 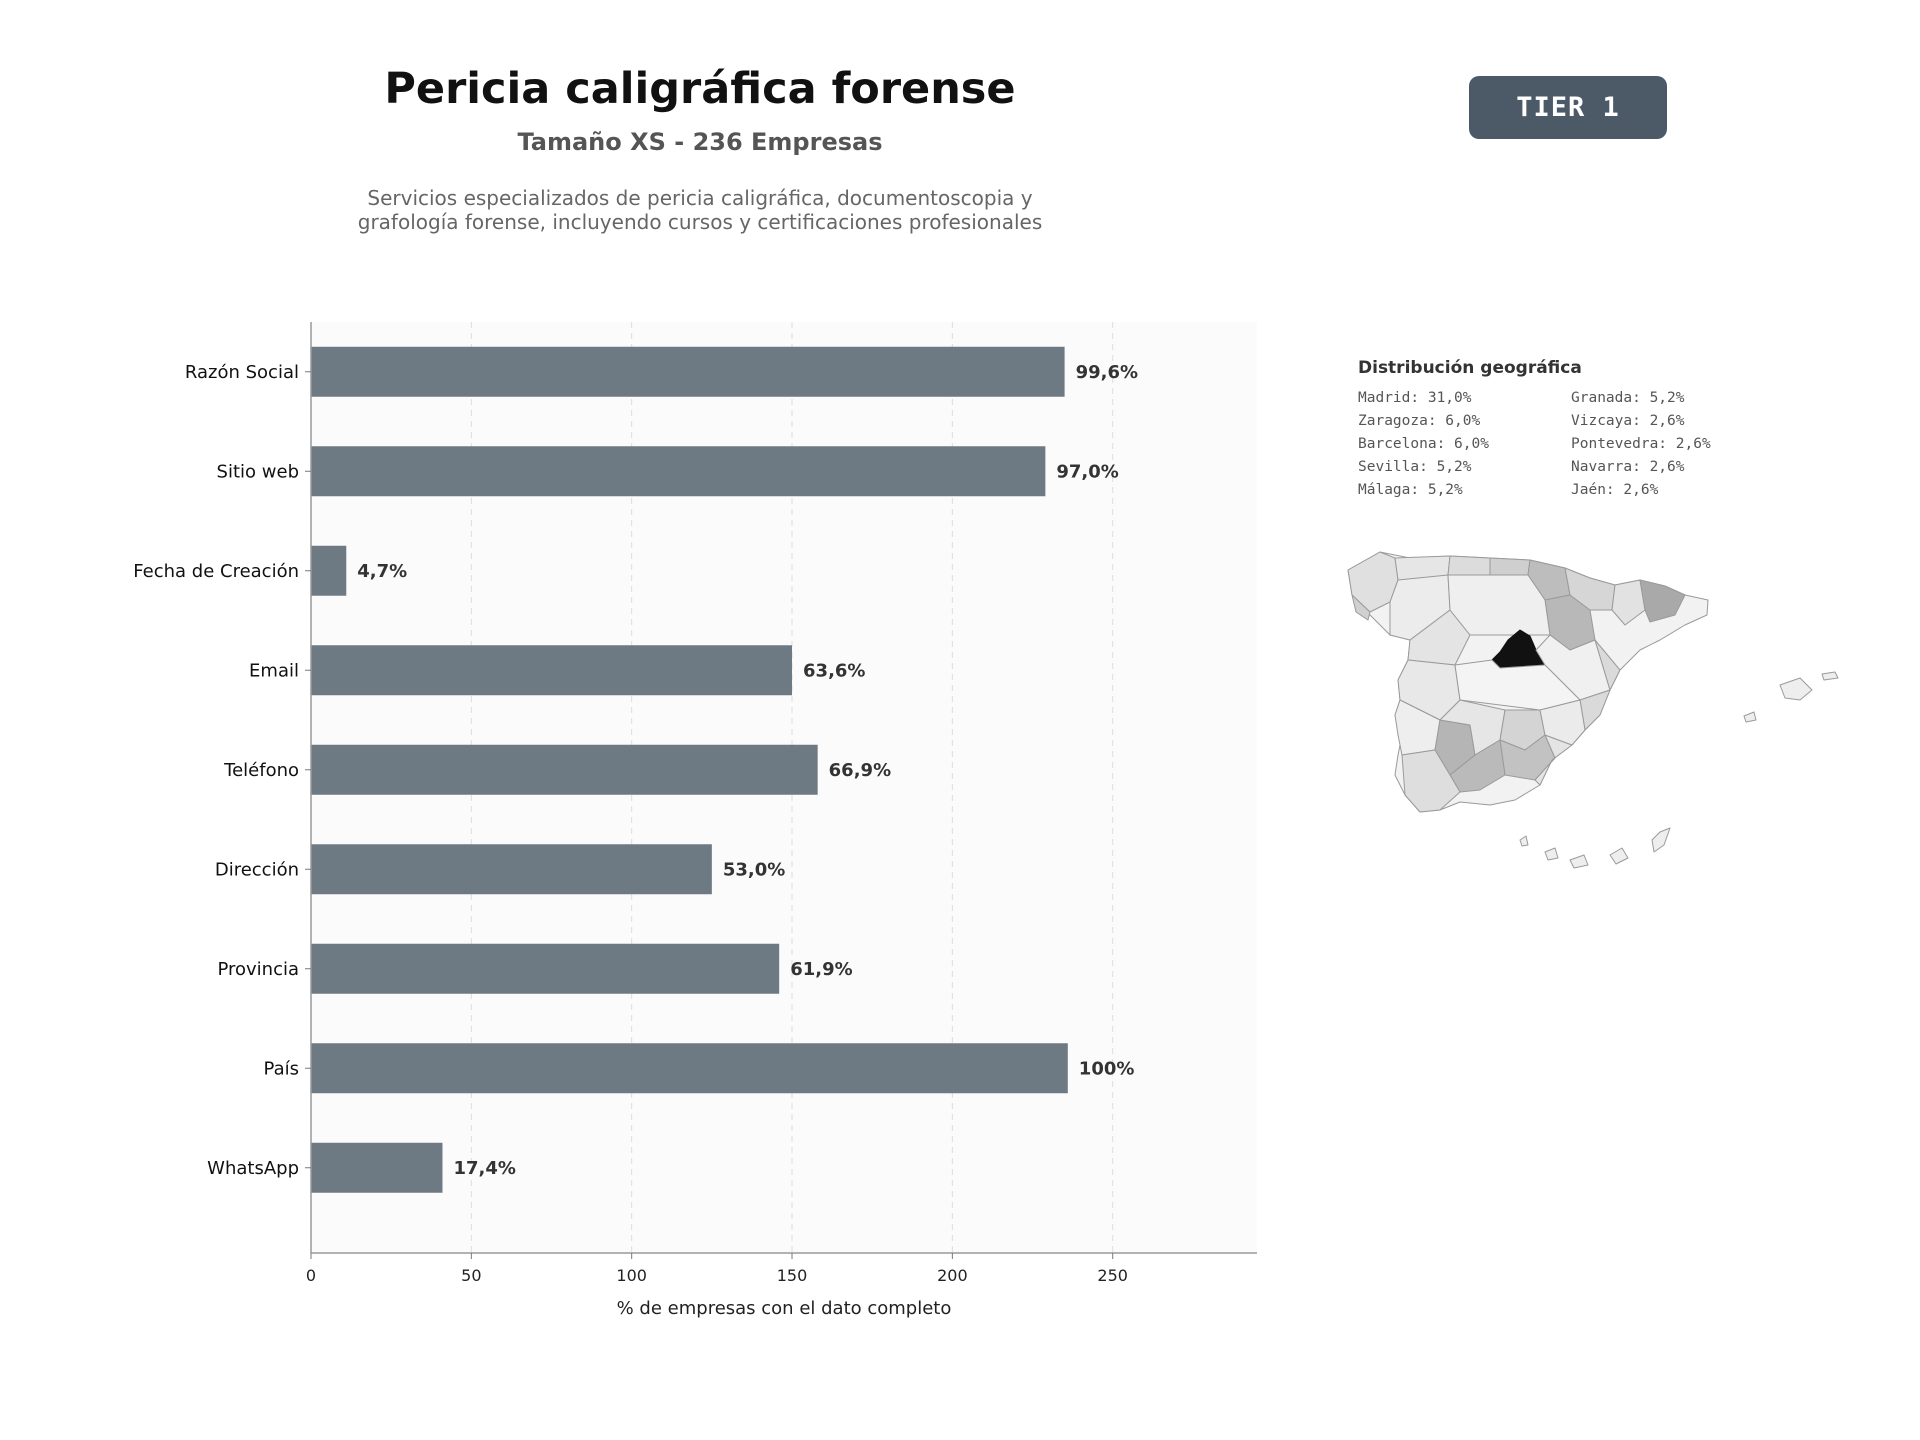 What do you see at coordinates (1415, 467) in the screenshot?
I see `geo-item: Sevilla: 5,2%` at bounding box center [1415, 467].